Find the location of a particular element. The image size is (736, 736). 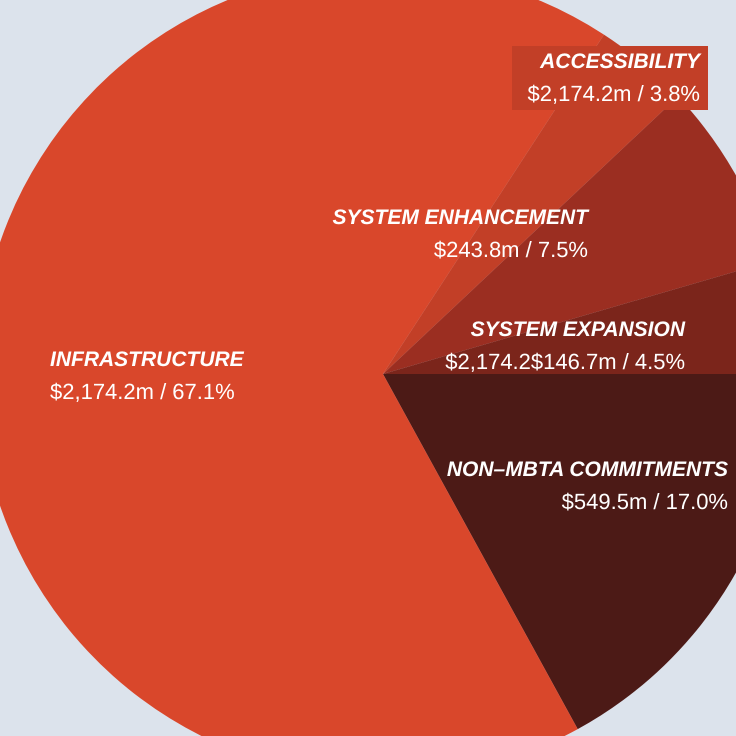

slice-label: INFRASTRUCTURE is located at coordinates (147, 359).